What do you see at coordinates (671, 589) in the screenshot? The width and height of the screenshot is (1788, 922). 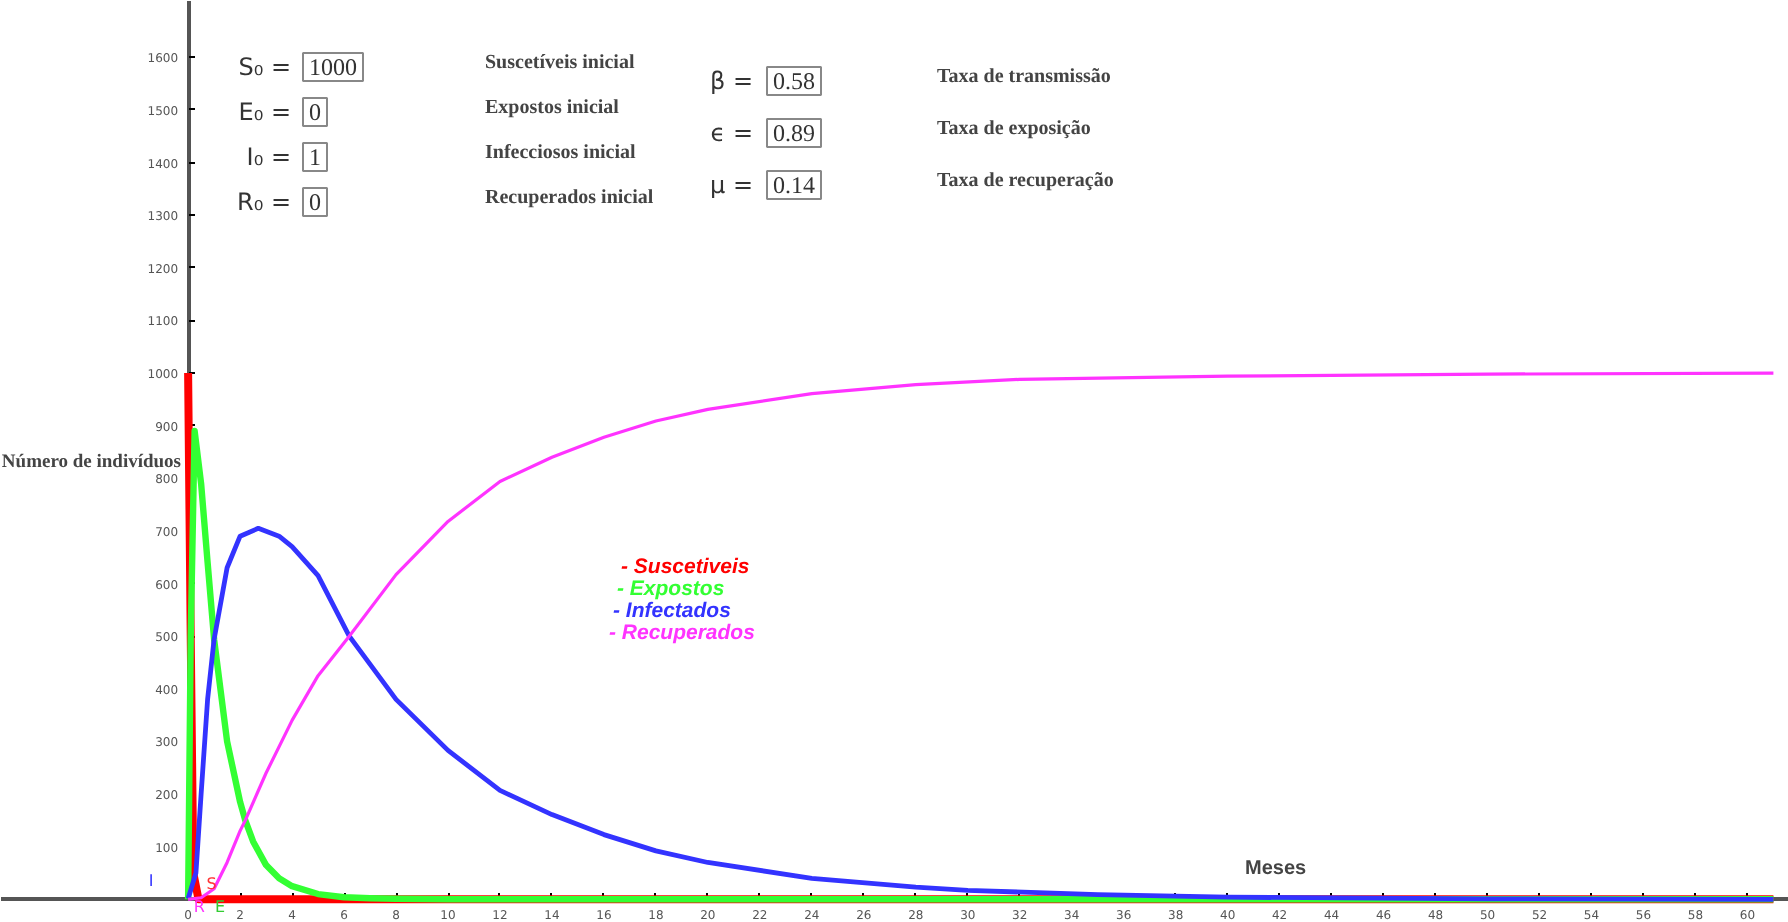 I see `text: - Expostos` at bounding box center [671, 589].